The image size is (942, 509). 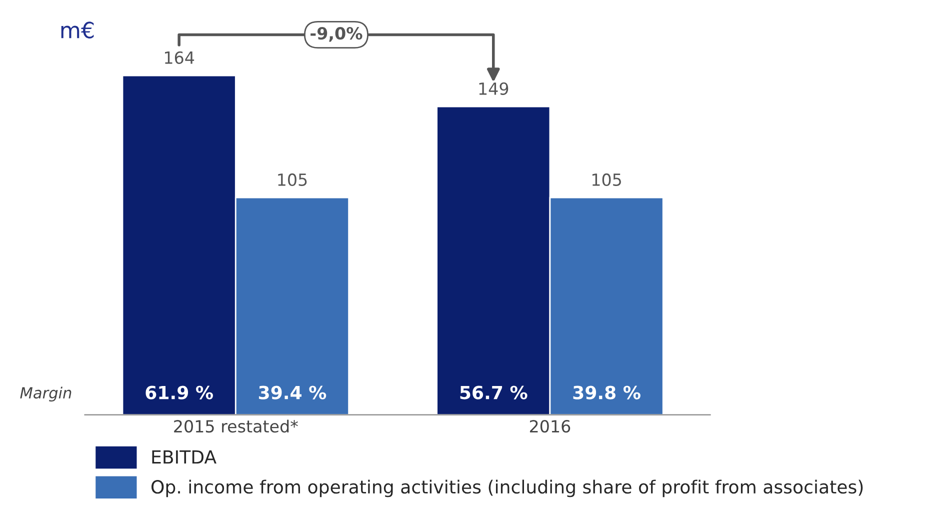 What do you see at coordinates (493, 88) in the screenshot?
I see `data-label: 149` at bounding box center [493, 88].